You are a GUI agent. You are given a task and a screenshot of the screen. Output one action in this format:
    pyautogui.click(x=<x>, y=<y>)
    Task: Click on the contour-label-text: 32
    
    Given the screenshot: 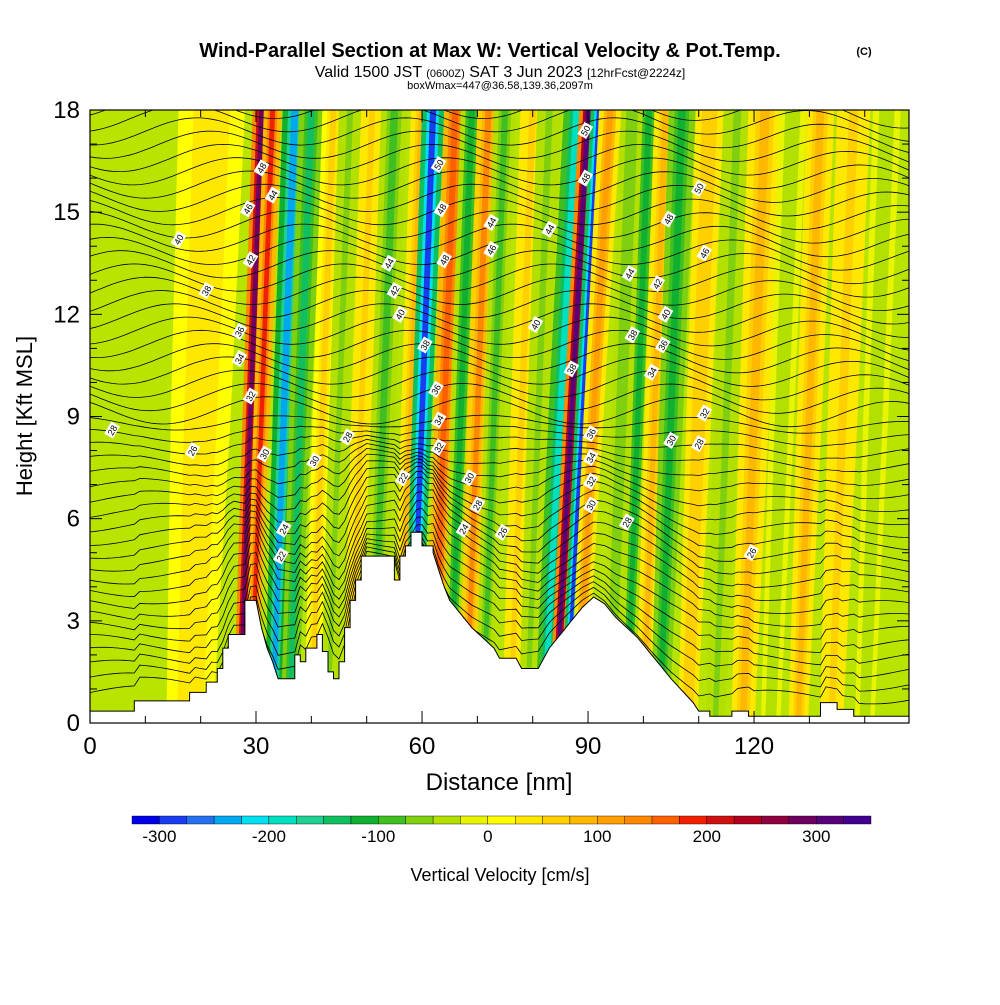 What is the action you would take?
    pyautogui.click(x=251, y=397)
    